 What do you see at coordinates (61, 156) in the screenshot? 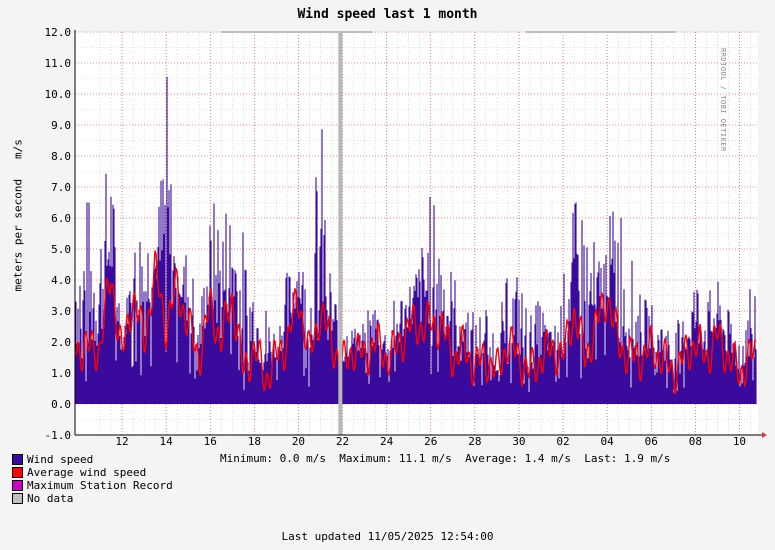
I see `y-tick-label: 8.0` at bounding box center [61, 156].